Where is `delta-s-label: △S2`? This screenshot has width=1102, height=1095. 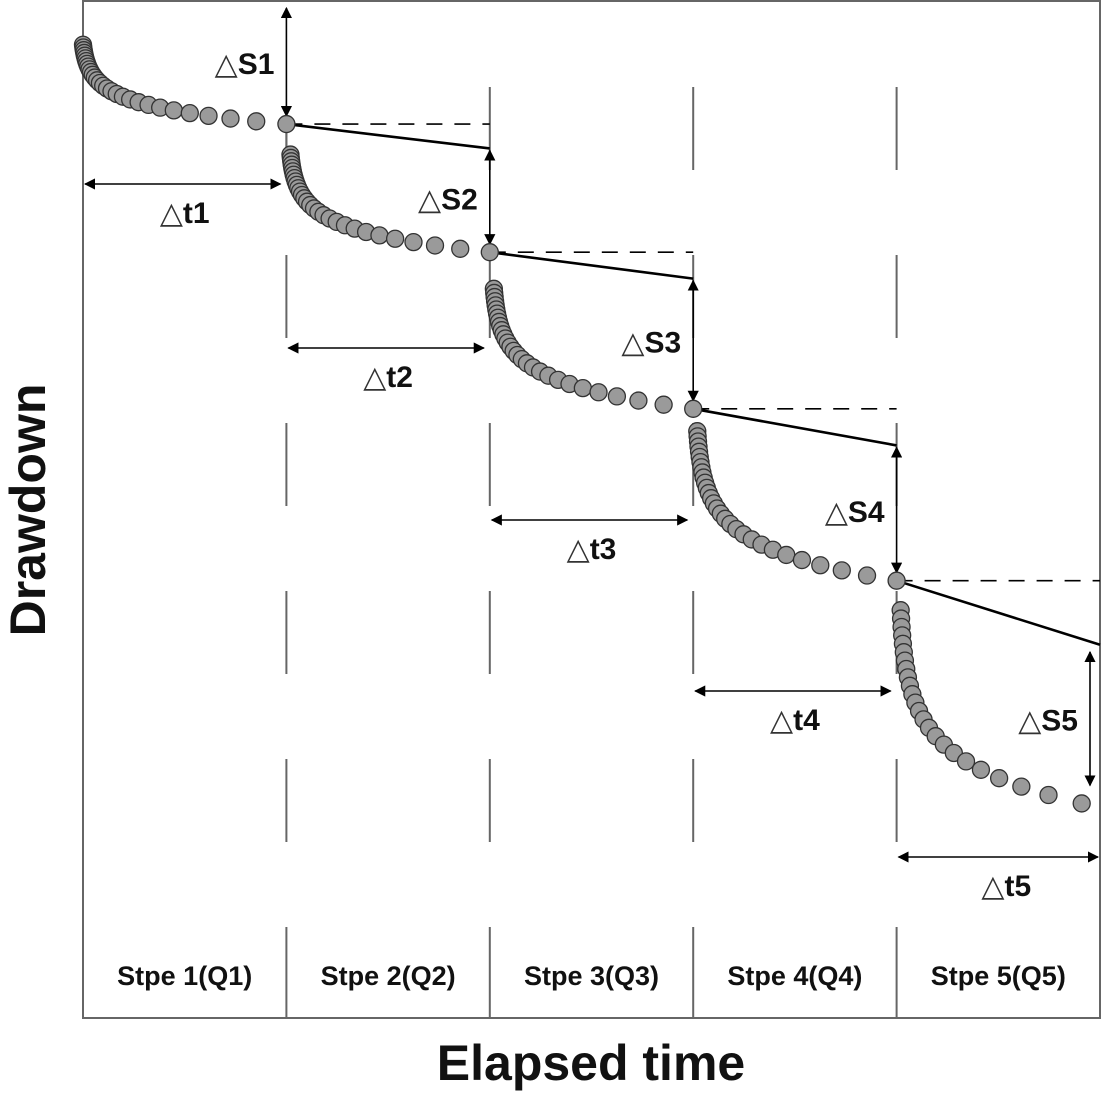
delta-s-label: △S2 is located at coordinates (448, 199).